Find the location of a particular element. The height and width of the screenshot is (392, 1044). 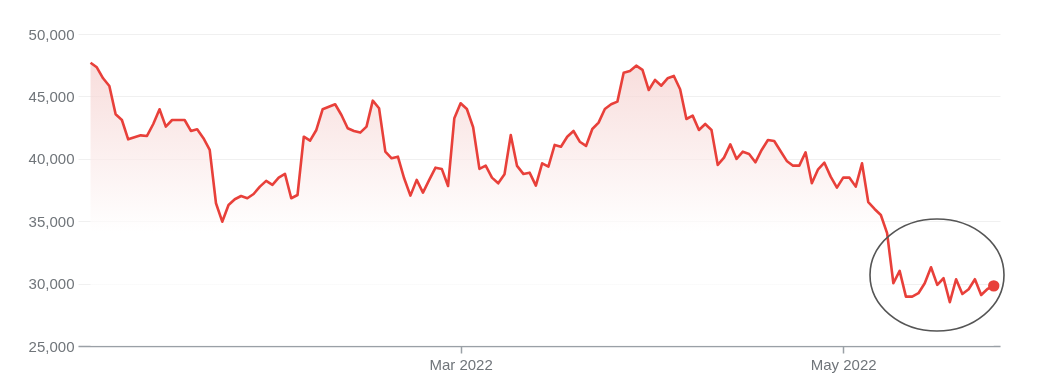

y-tick-label: 30,000 is located at coordinates (51, 284).